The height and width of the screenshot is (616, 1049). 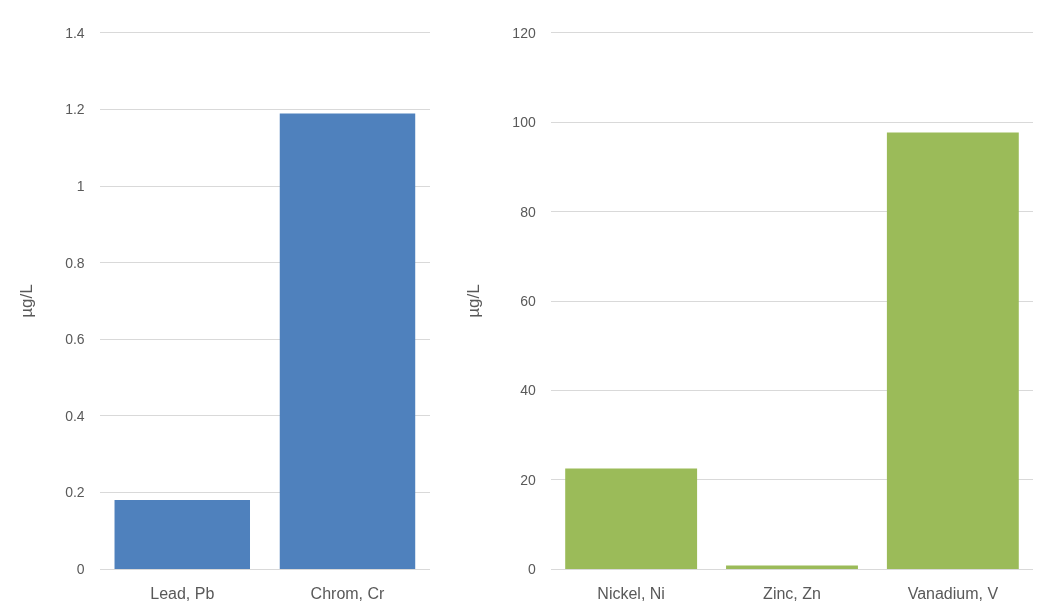 What do you see at coordinates (528, 300) in the screenshot?
I see `y-tick-label: 60` at bounding box center [528, 300].